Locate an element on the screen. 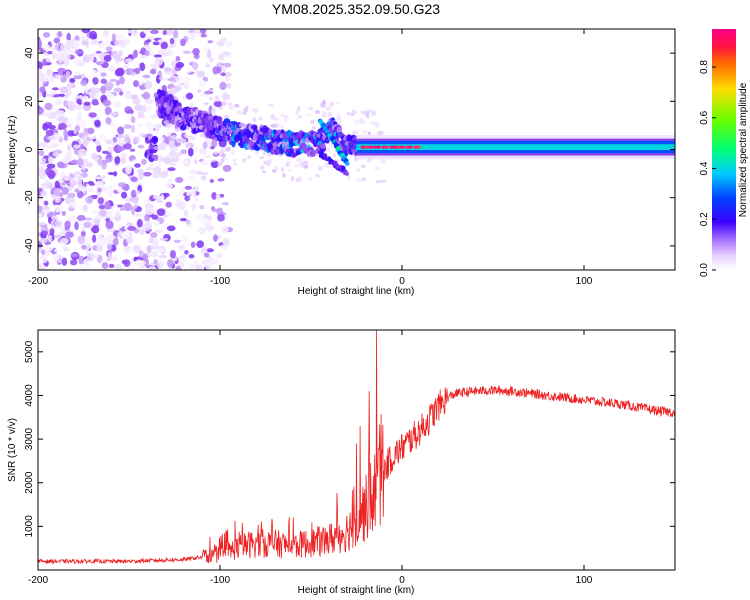 This screenshot has width=750, height=600. spectrogram-y-label: Frequency (Hz) is located at coordinates (12, 150).